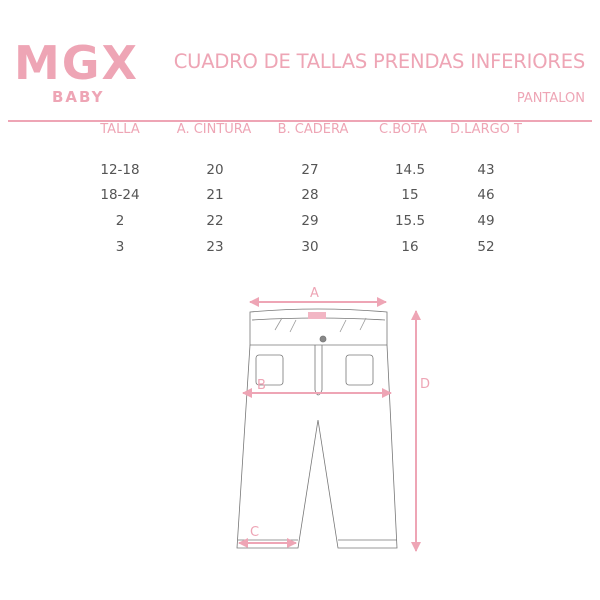 The height and width of the screenshot is (600, 600). I want to click on table-cell: 18-24, so click(120, 195).